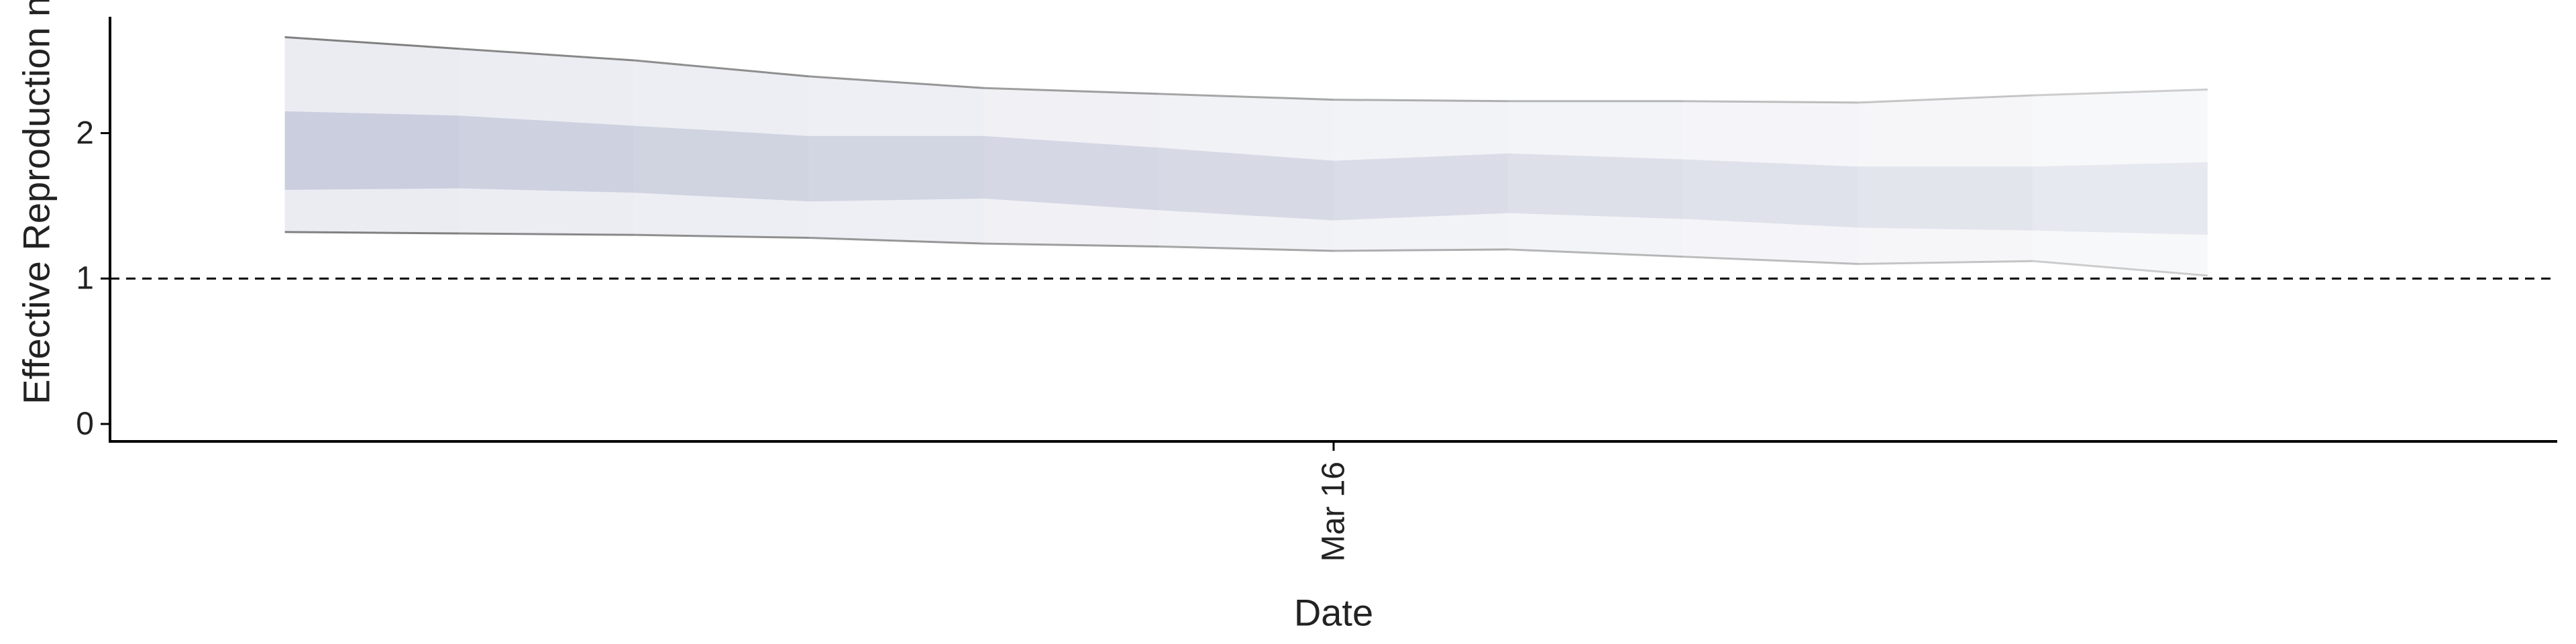 Image resolution: width=2576 pixels, height=644 pixels. I want to click on y-tick-label: 0, so click(85, 423).